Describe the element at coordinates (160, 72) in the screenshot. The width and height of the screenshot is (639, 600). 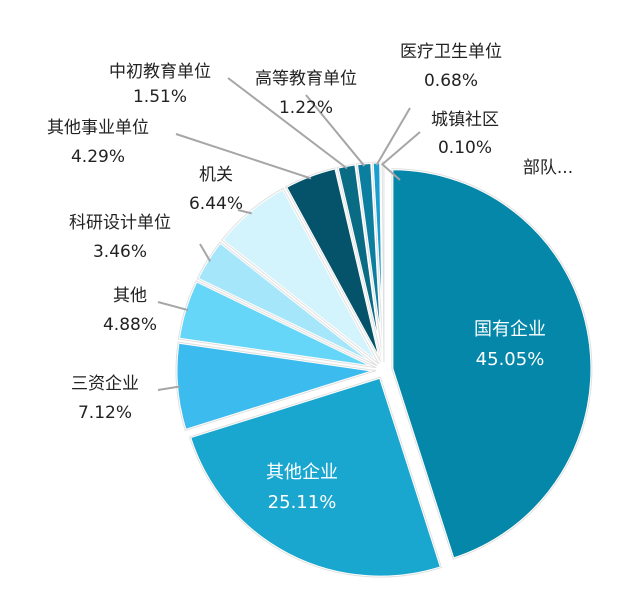
I see `slice-label-7: 中初教育单位` at that location.